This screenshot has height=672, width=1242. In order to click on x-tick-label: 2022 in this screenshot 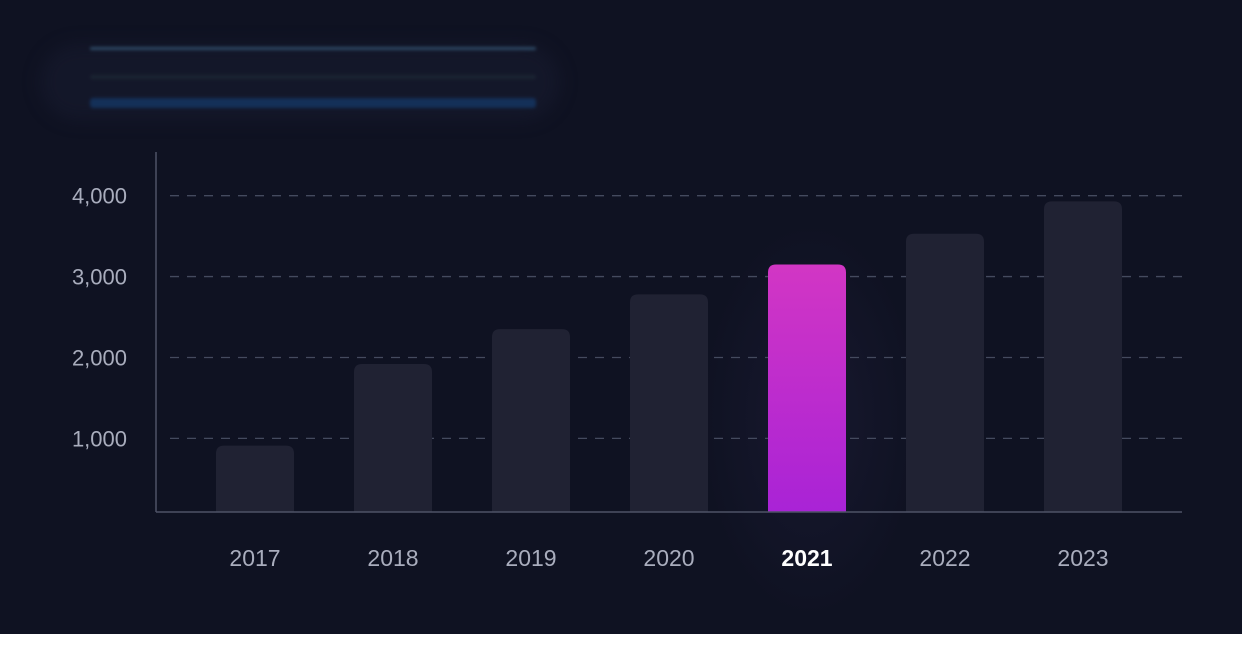, I will do `click(944, 558)`.